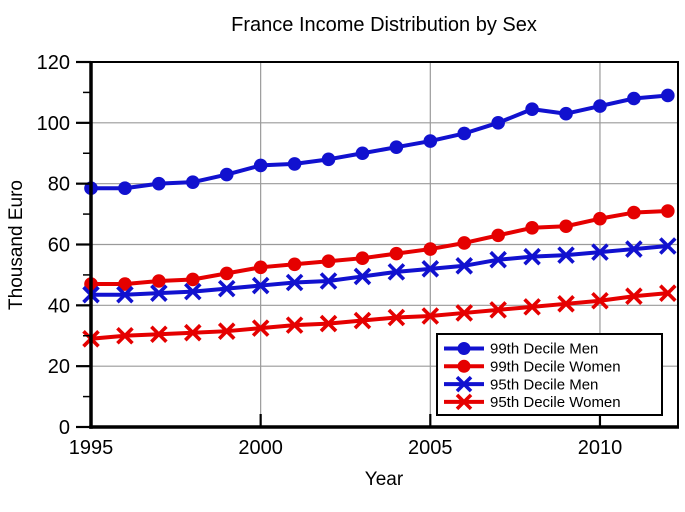  I want to click on series-line, so click(379, 270).